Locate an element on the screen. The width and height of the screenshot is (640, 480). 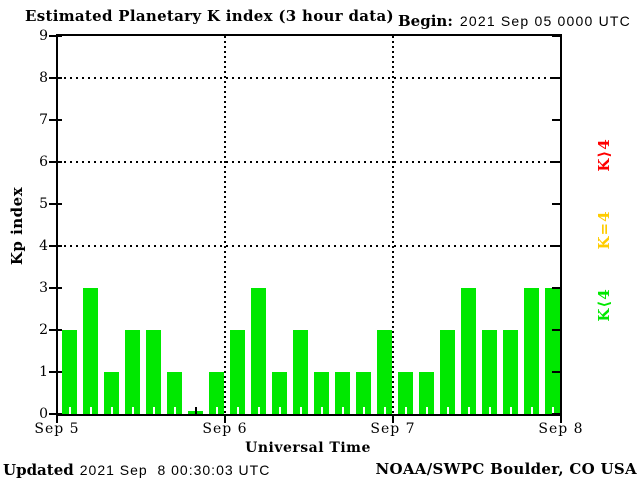
x-tick-label-sep-8: Sep 8 is located at coordinates (561, 429).